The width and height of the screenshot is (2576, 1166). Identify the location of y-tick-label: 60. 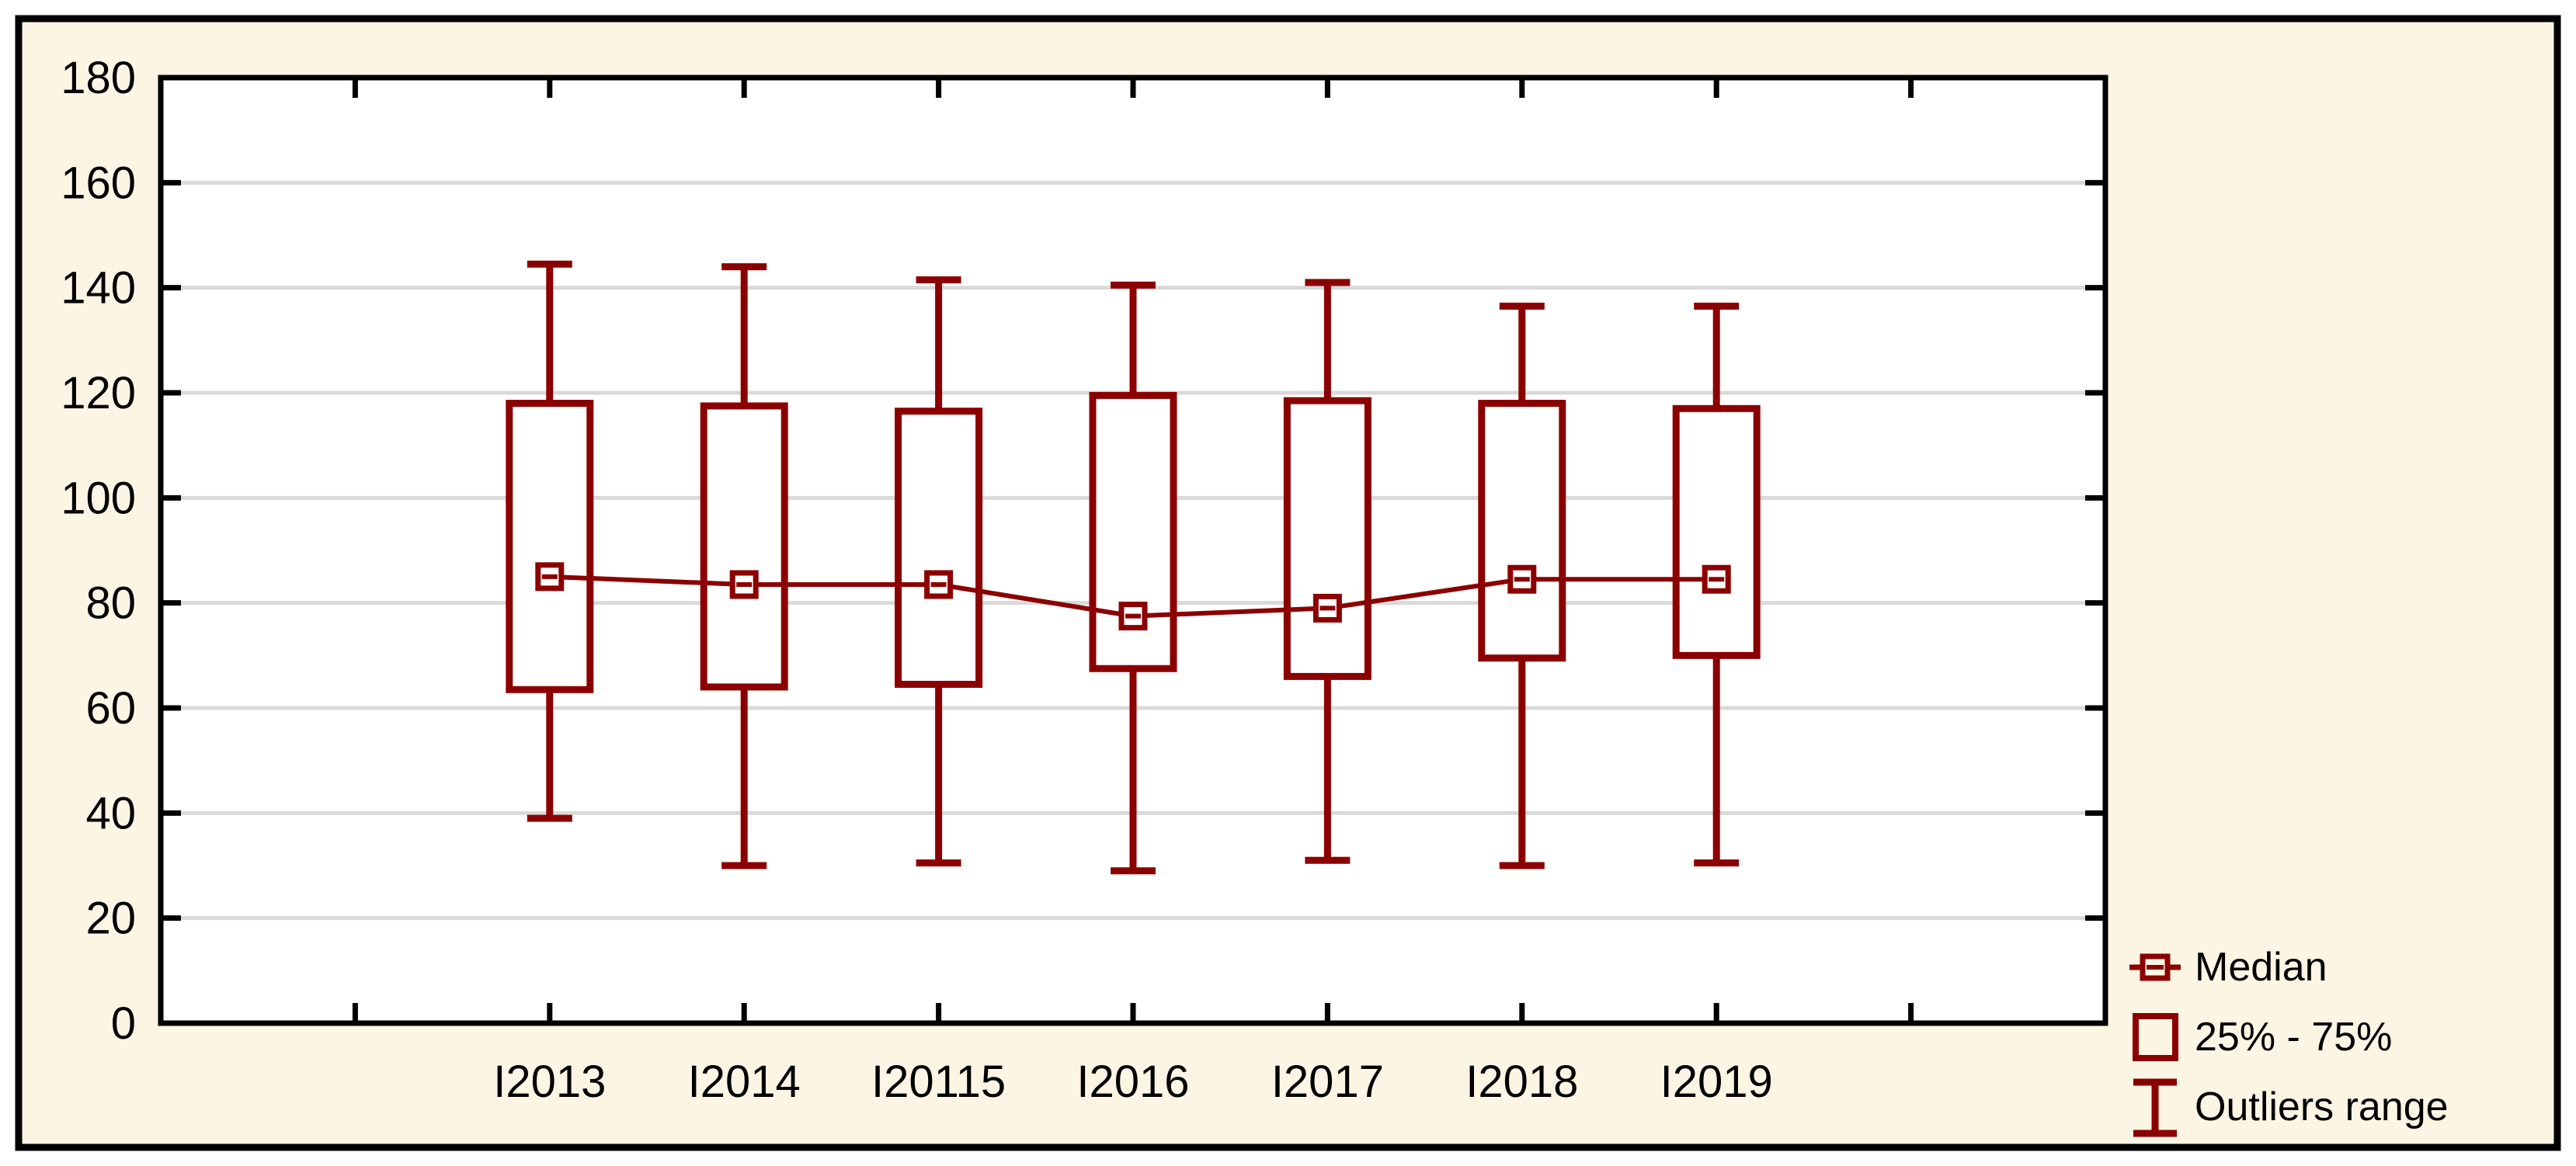
(110, 708).